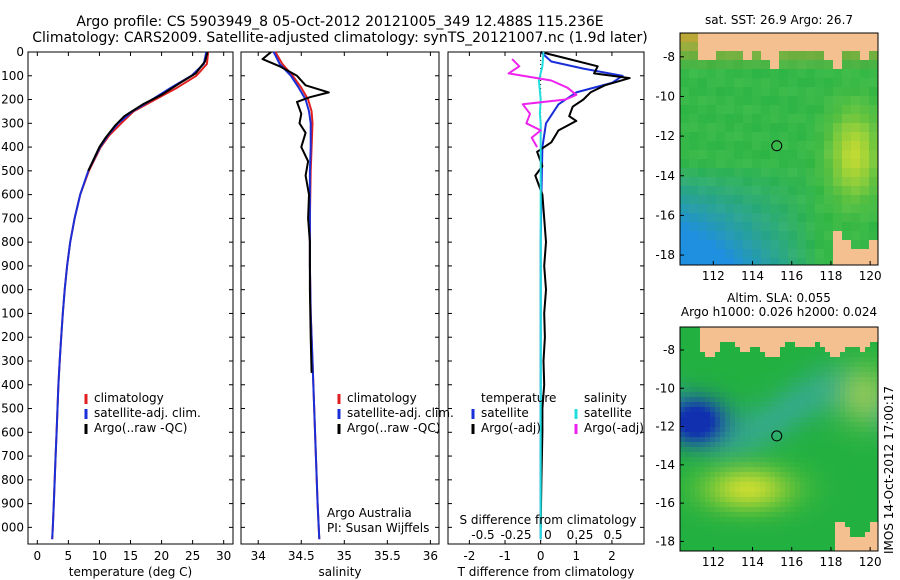  What do you see at coordinates (12, 123) in the screenshot?
I see `depth-tick-label: 300` at bounding box center [12, 123].